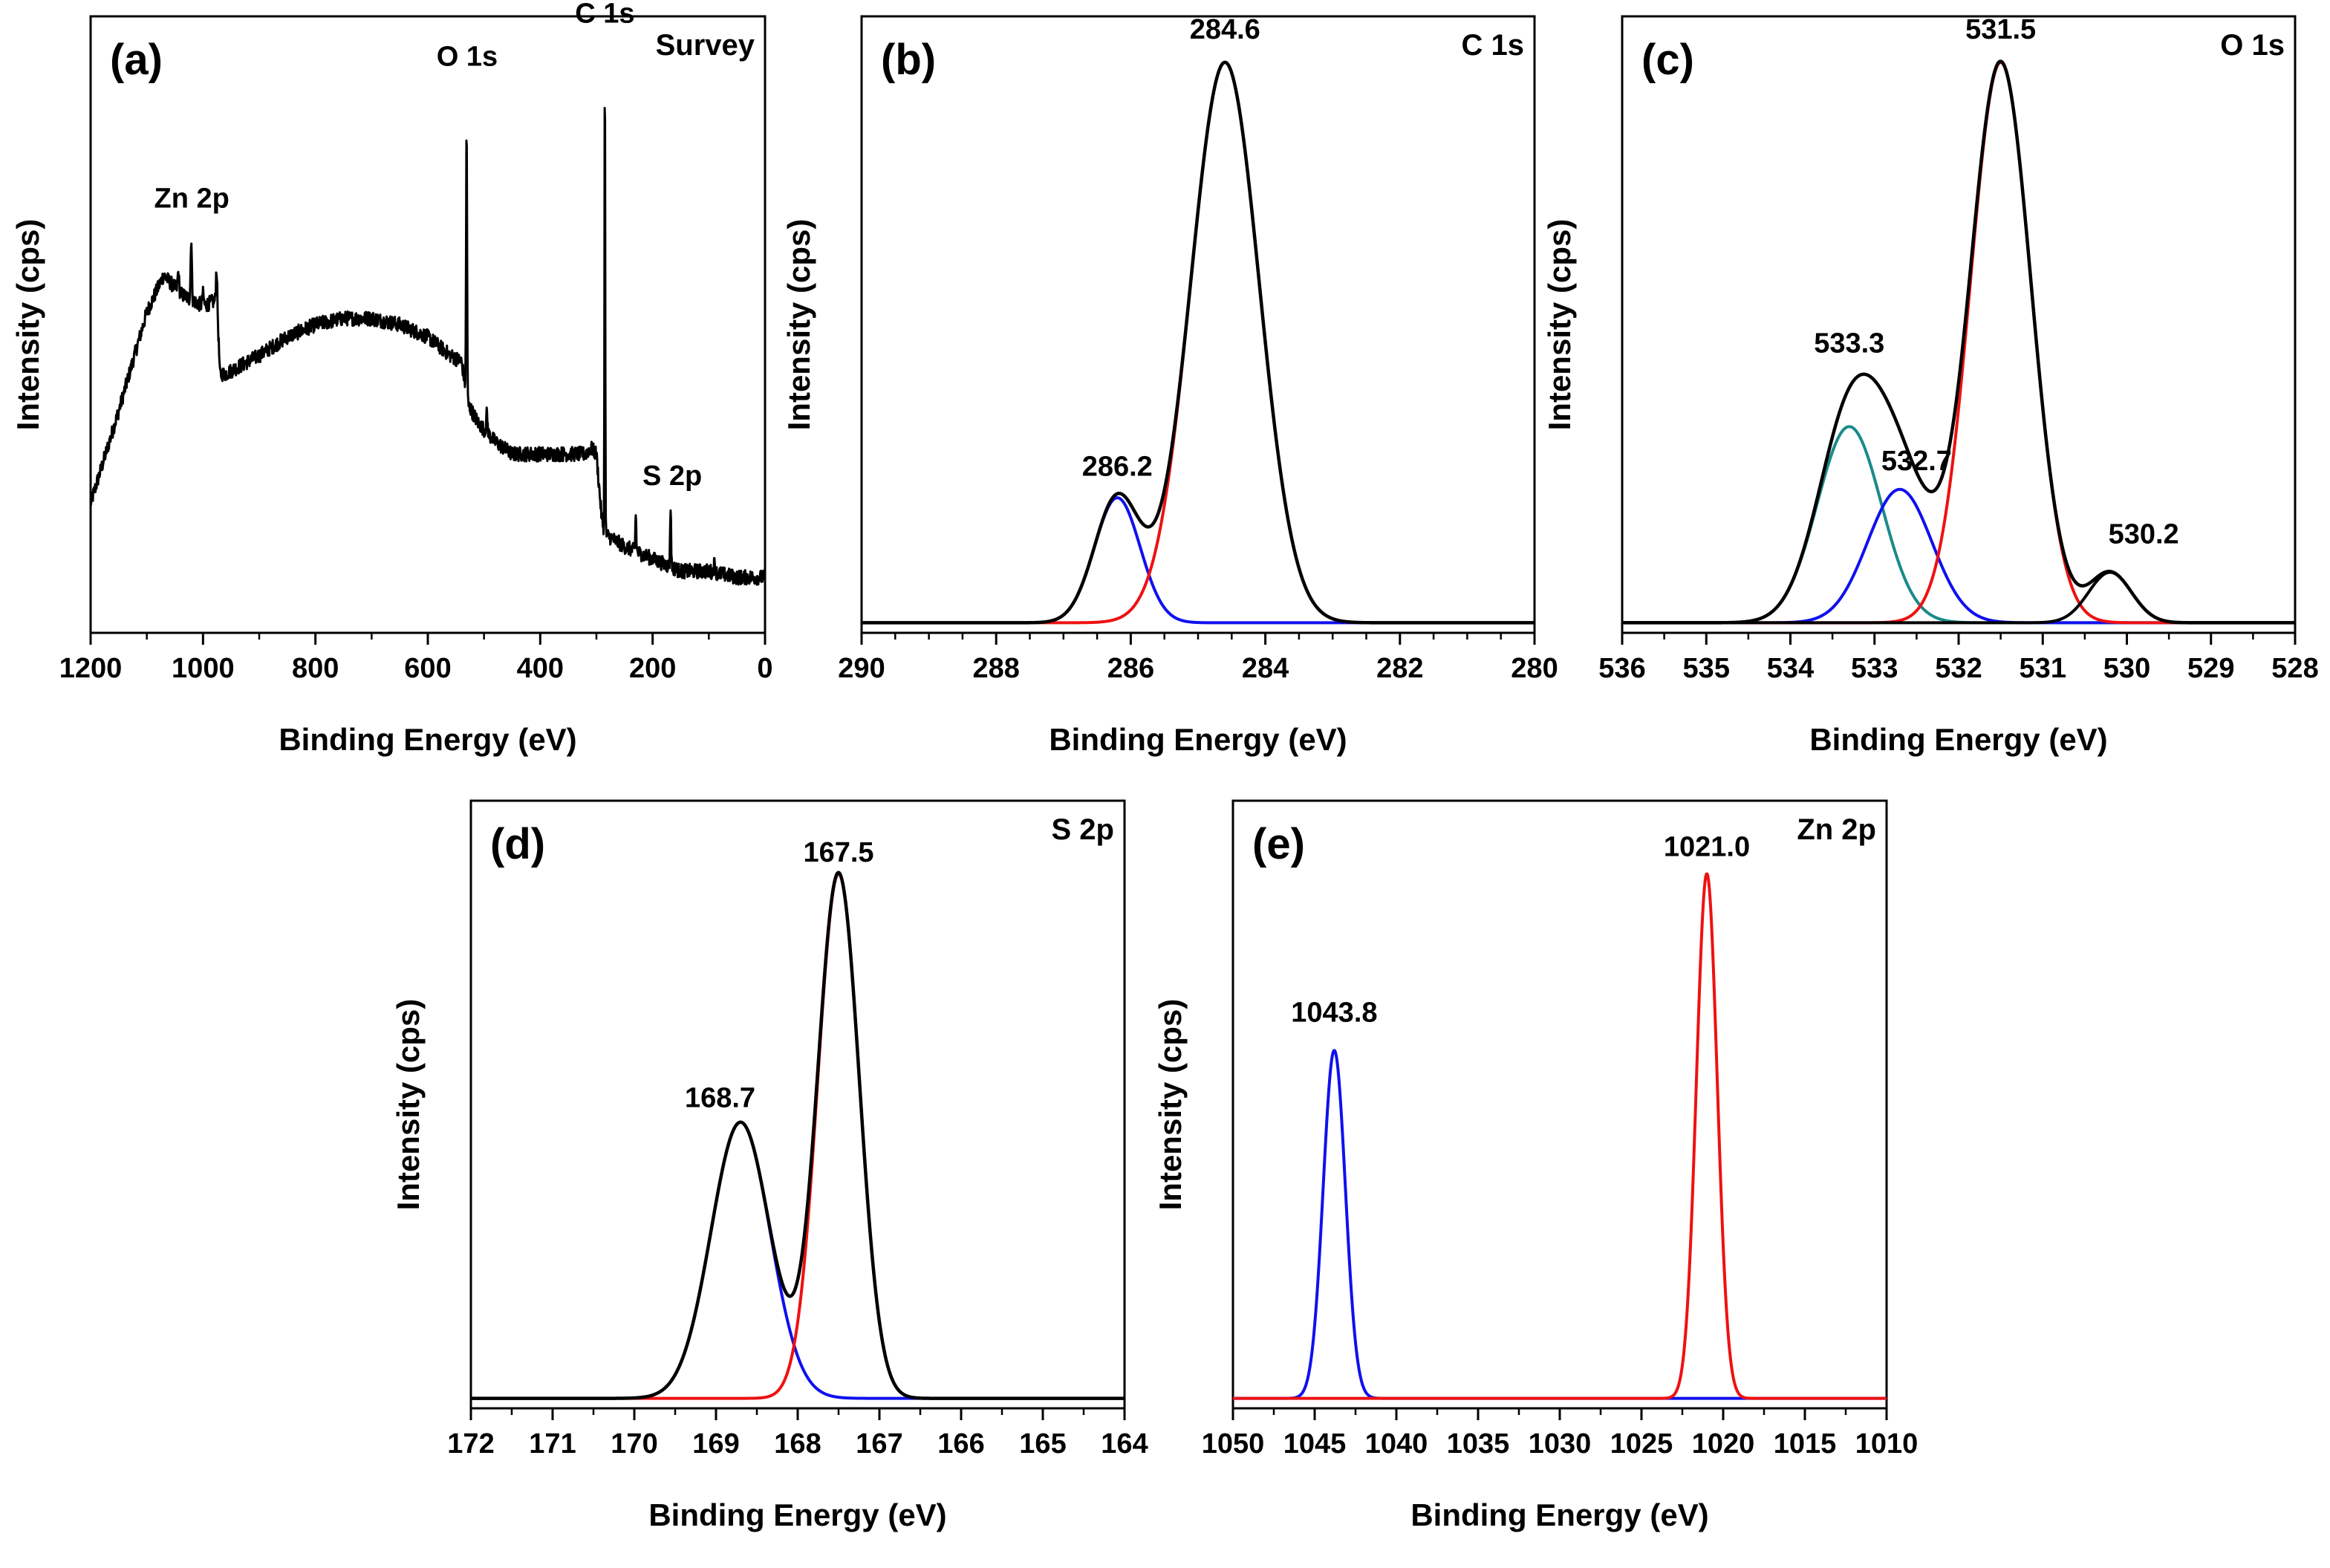 This screenshot has height=1568, width=2330. What do you see at coordinates (798, 1444) in the screenshot?
I see `x-tick-label: 168` at bounding box center [798, 1444].